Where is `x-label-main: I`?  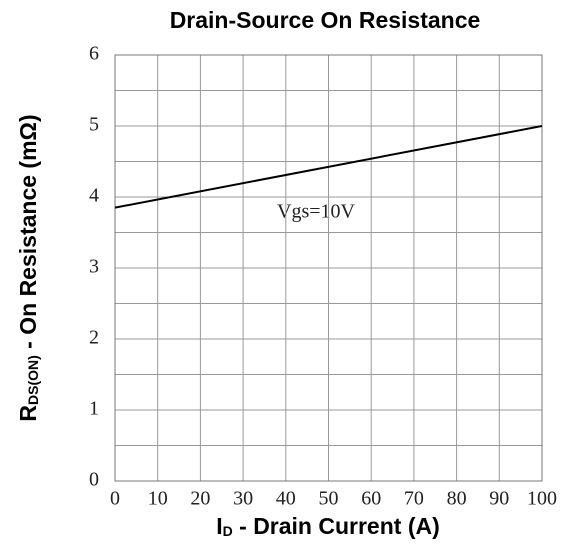
x-label-main: I is located at coordinates (219, 526).